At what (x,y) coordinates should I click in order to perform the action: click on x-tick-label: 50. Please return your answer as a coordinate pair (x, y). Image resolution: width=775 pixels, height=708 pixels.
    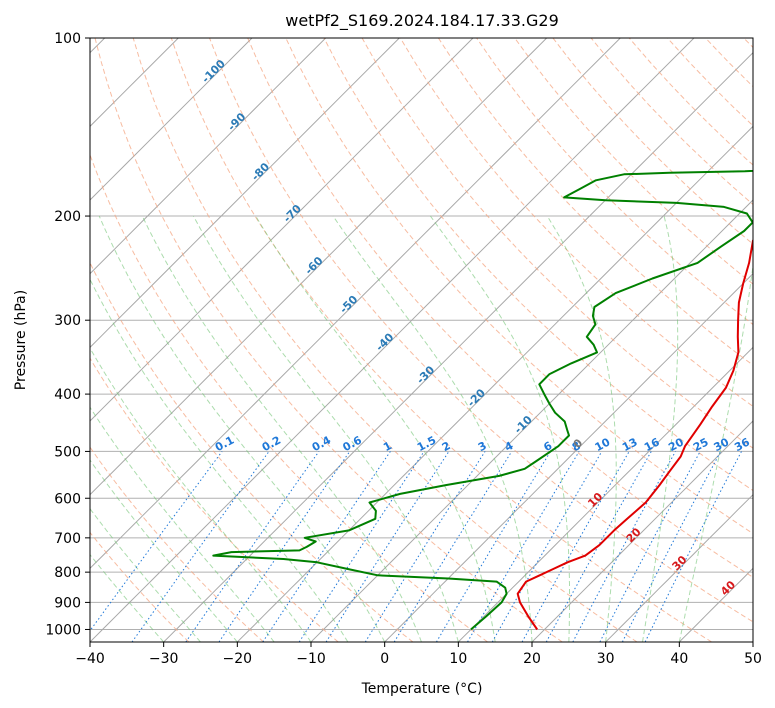
    Looking at the image, I should click on (753, 659).